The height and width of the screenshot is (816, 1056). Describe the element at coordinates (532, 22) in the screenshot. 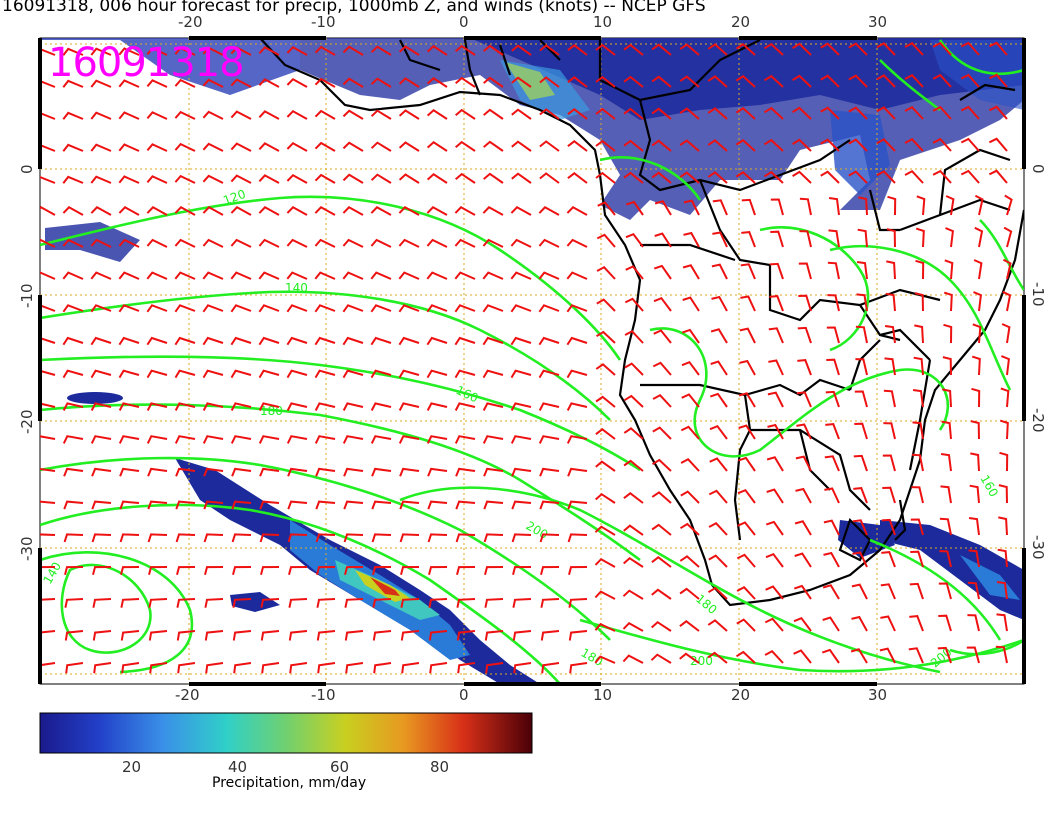

I see `lon-labels-top: -20 -10 0 10 20 30` at that location.